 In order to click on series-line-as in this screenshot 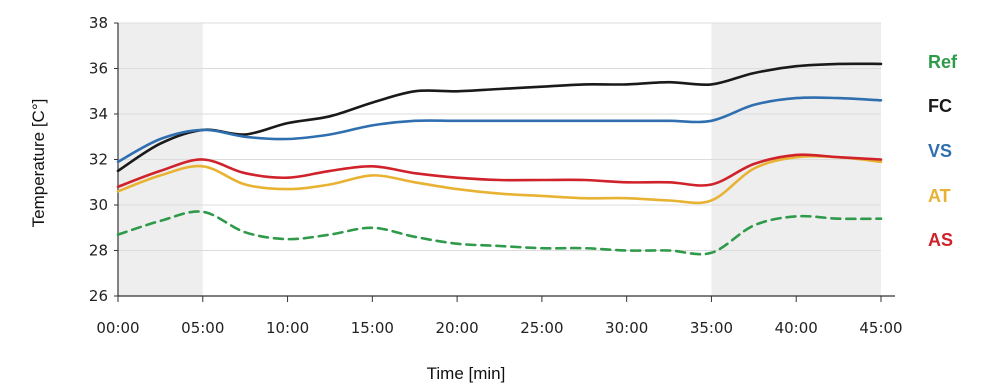, I will do `click(499, 171)`.